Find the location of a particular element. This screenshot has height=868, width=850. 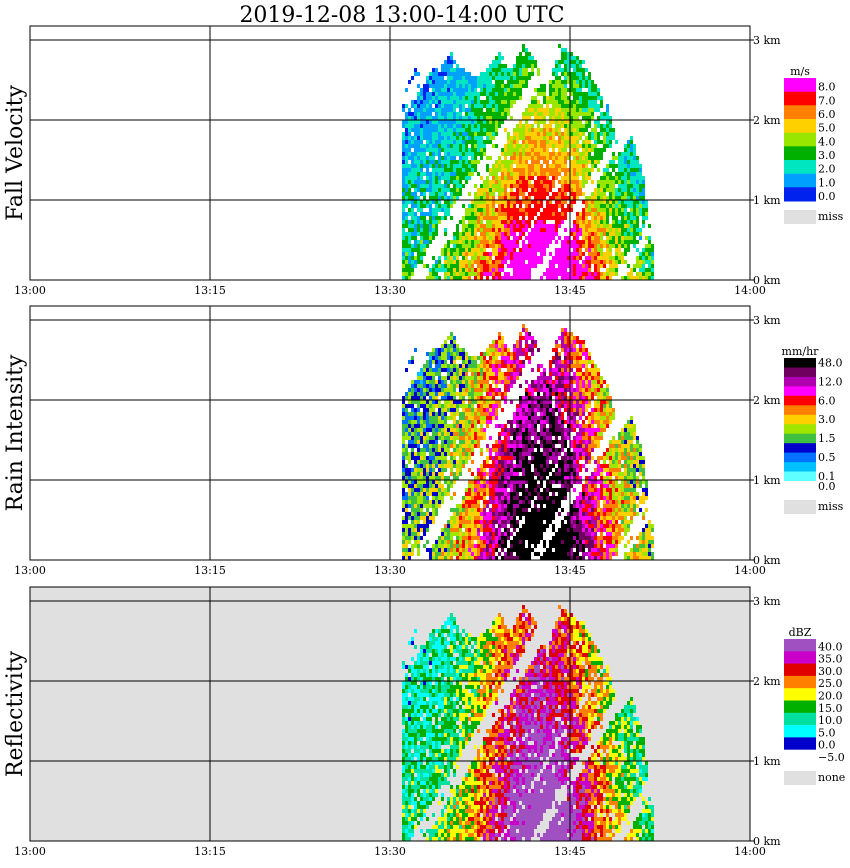

legend-label: 1.0 is located at coordinates (827, 182).